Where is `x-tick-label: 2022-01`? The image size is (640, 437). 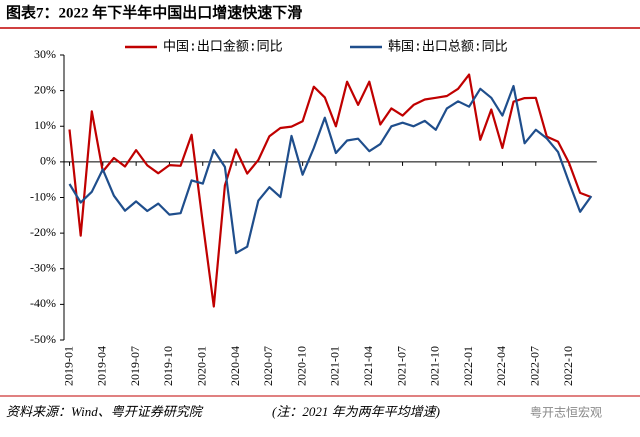 x-tick-label: 2022-01 is located at coordinates (468, 366).